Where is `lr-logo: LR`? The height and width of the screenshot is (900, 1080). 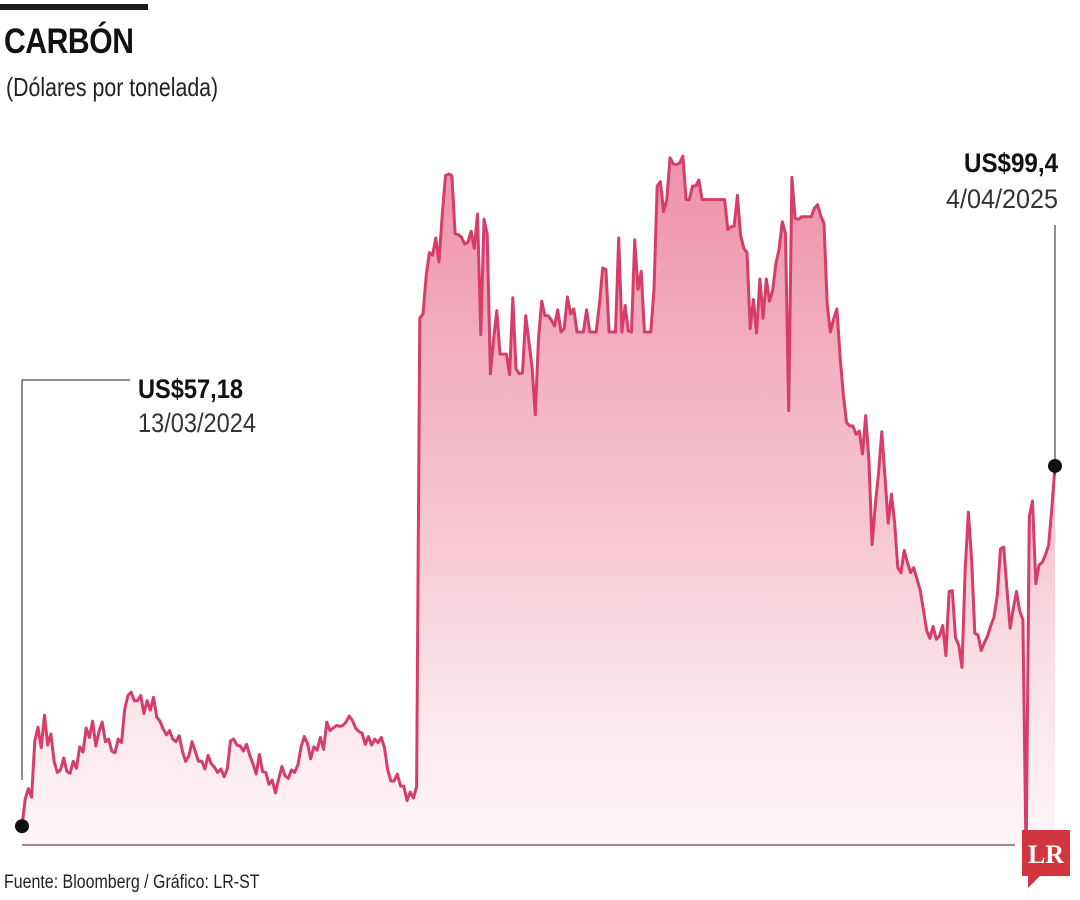
lr-logo: LR is located at coordinates (1046, 859).